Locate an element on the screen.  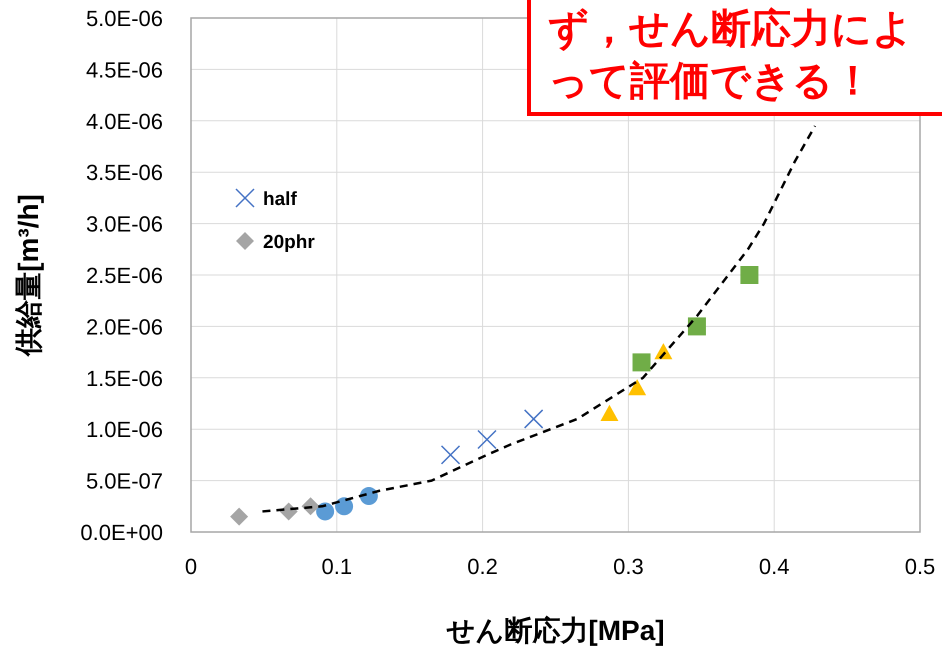
y-tick-label: 4.0E-06 is located at coordinates (124, 121).